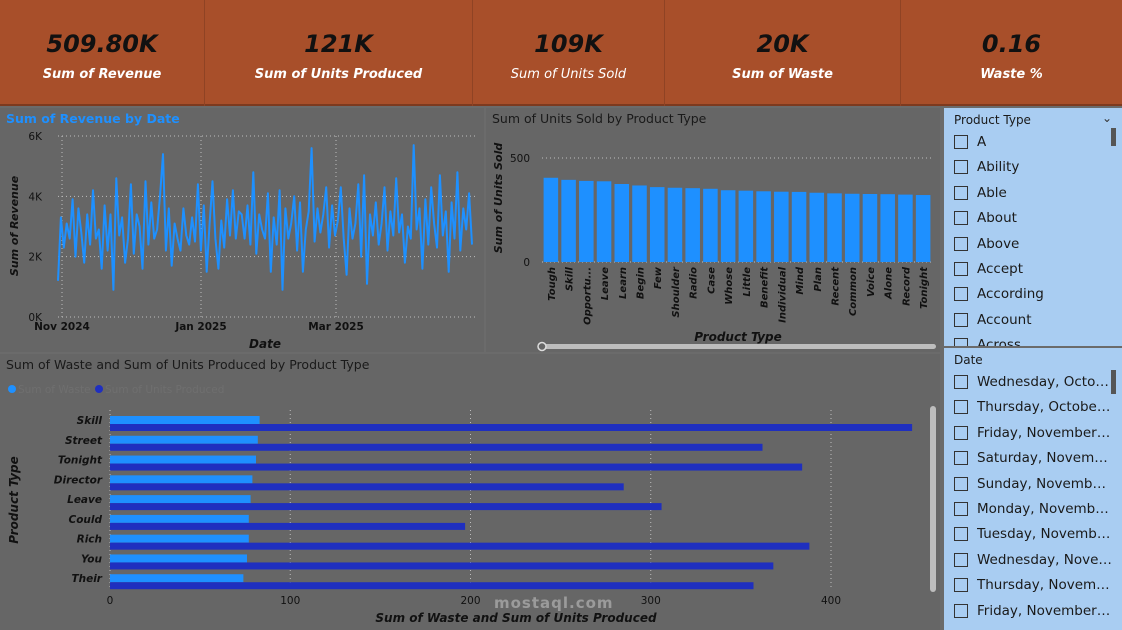 The image size is (1122, 630). I want to click on horizontal-scrollbar, so click(737, 346).